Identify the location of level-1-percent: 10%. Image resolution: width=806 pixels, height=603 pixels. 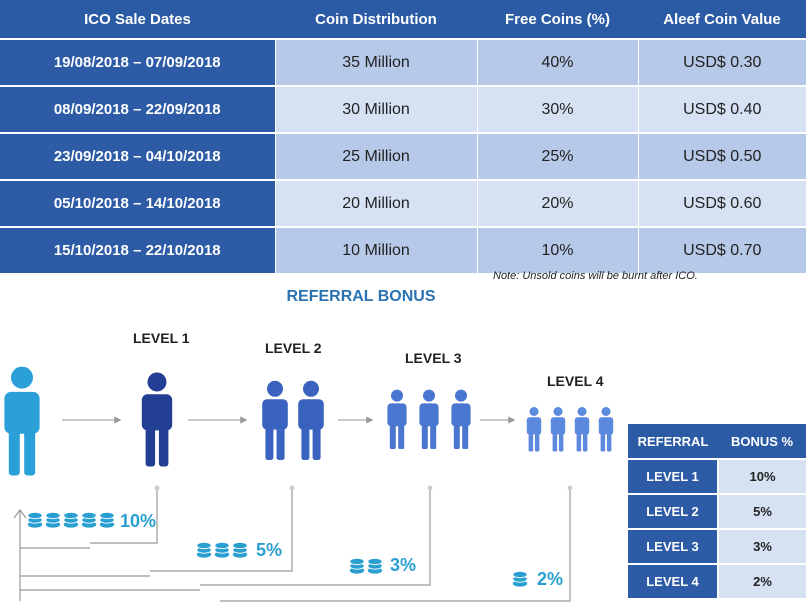
(138, 521).